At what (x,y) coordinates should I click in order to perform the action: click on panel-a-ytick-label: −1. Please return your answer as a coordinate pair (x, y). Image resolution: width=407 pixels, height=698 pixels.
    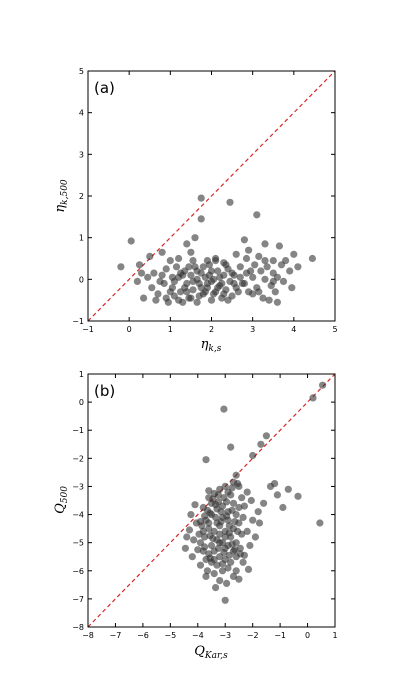
    Looking at the image, I should click on (78, 321).